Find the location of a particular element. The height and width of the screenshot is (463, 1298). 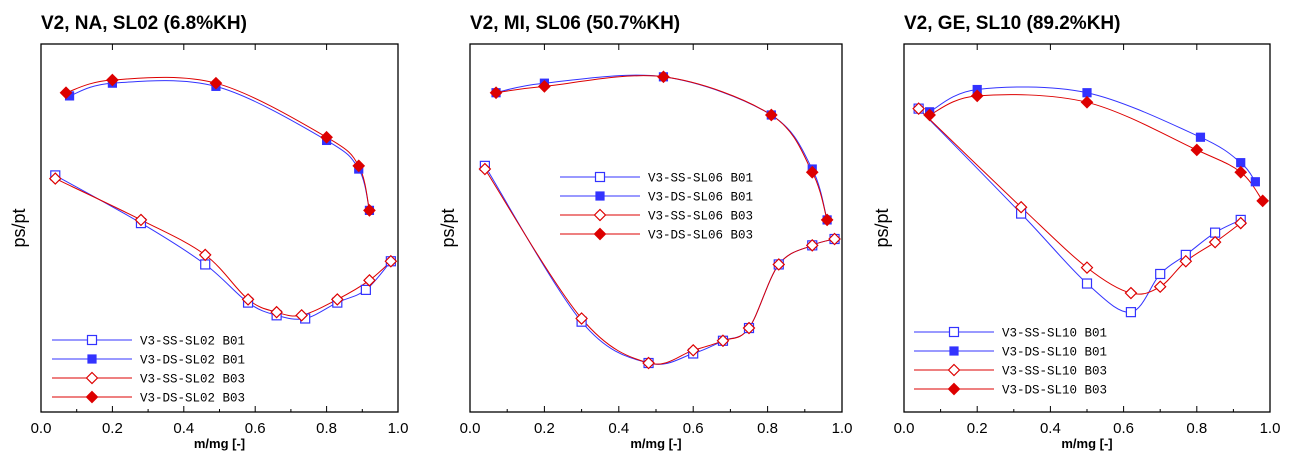

legend-entry: V3-SS-SL10 B03 is located at coordinates (1054, 372).